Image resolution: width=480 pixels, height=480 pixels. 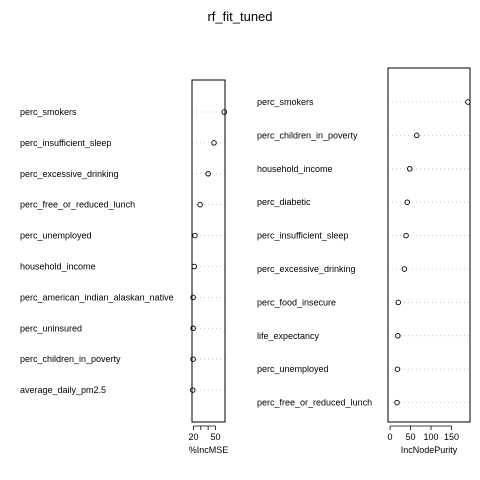 What do you see at coordinates (51, 328) in the screenshot?
I see `category-label: perc_uninsured` at bounding box center [51, 328].